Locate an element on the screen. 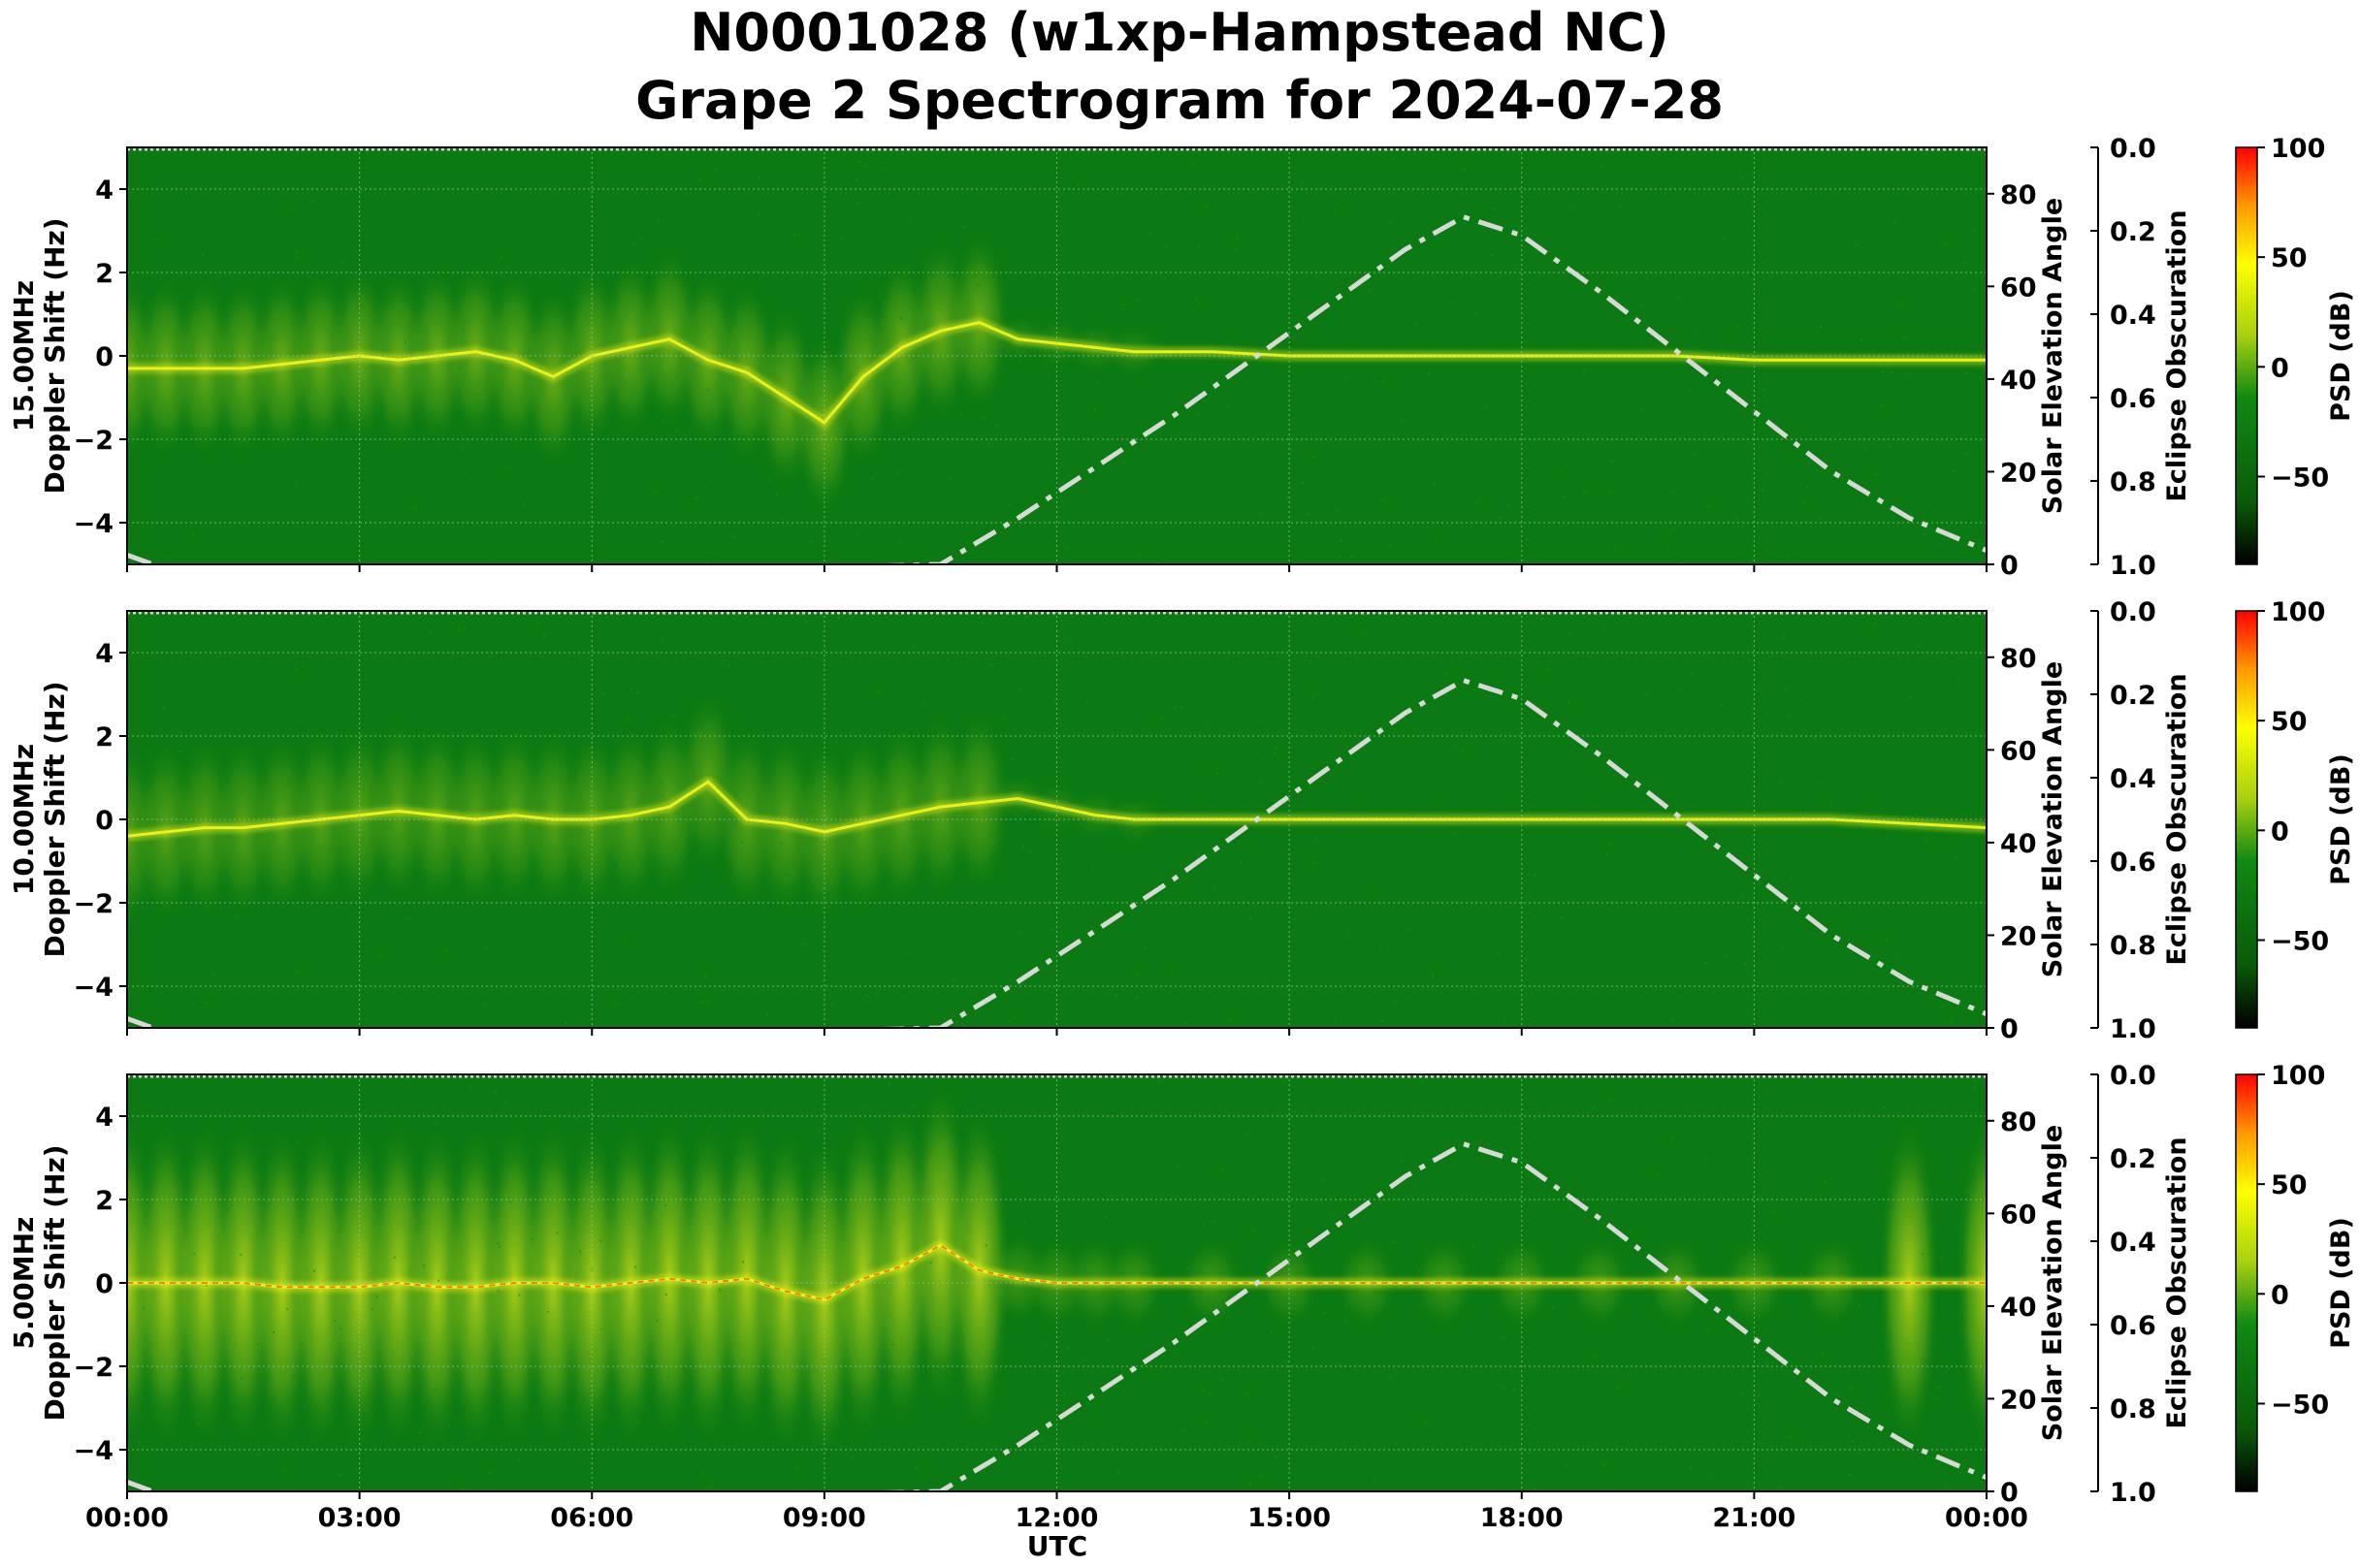 Image resolution: width=2360 pixels, height=1568 pixels. obscuration-tick-label: 0.4 is located at coordinates (2133, 779).